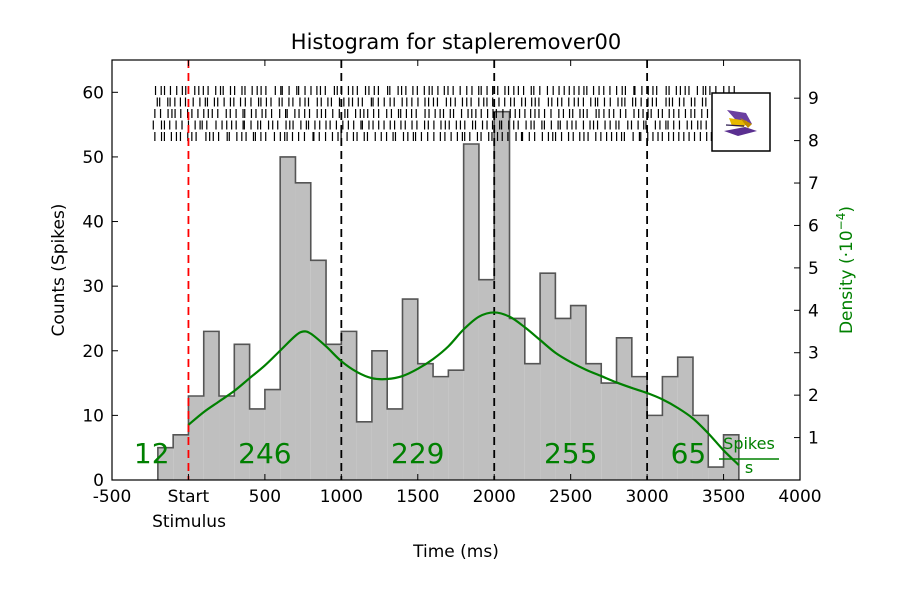 This screenshot has width=900, height=600. What do you see at coordinates (813, 142) in the screenshot?
I see `y2-tick-label: 8` at bounding box center [813, 142].